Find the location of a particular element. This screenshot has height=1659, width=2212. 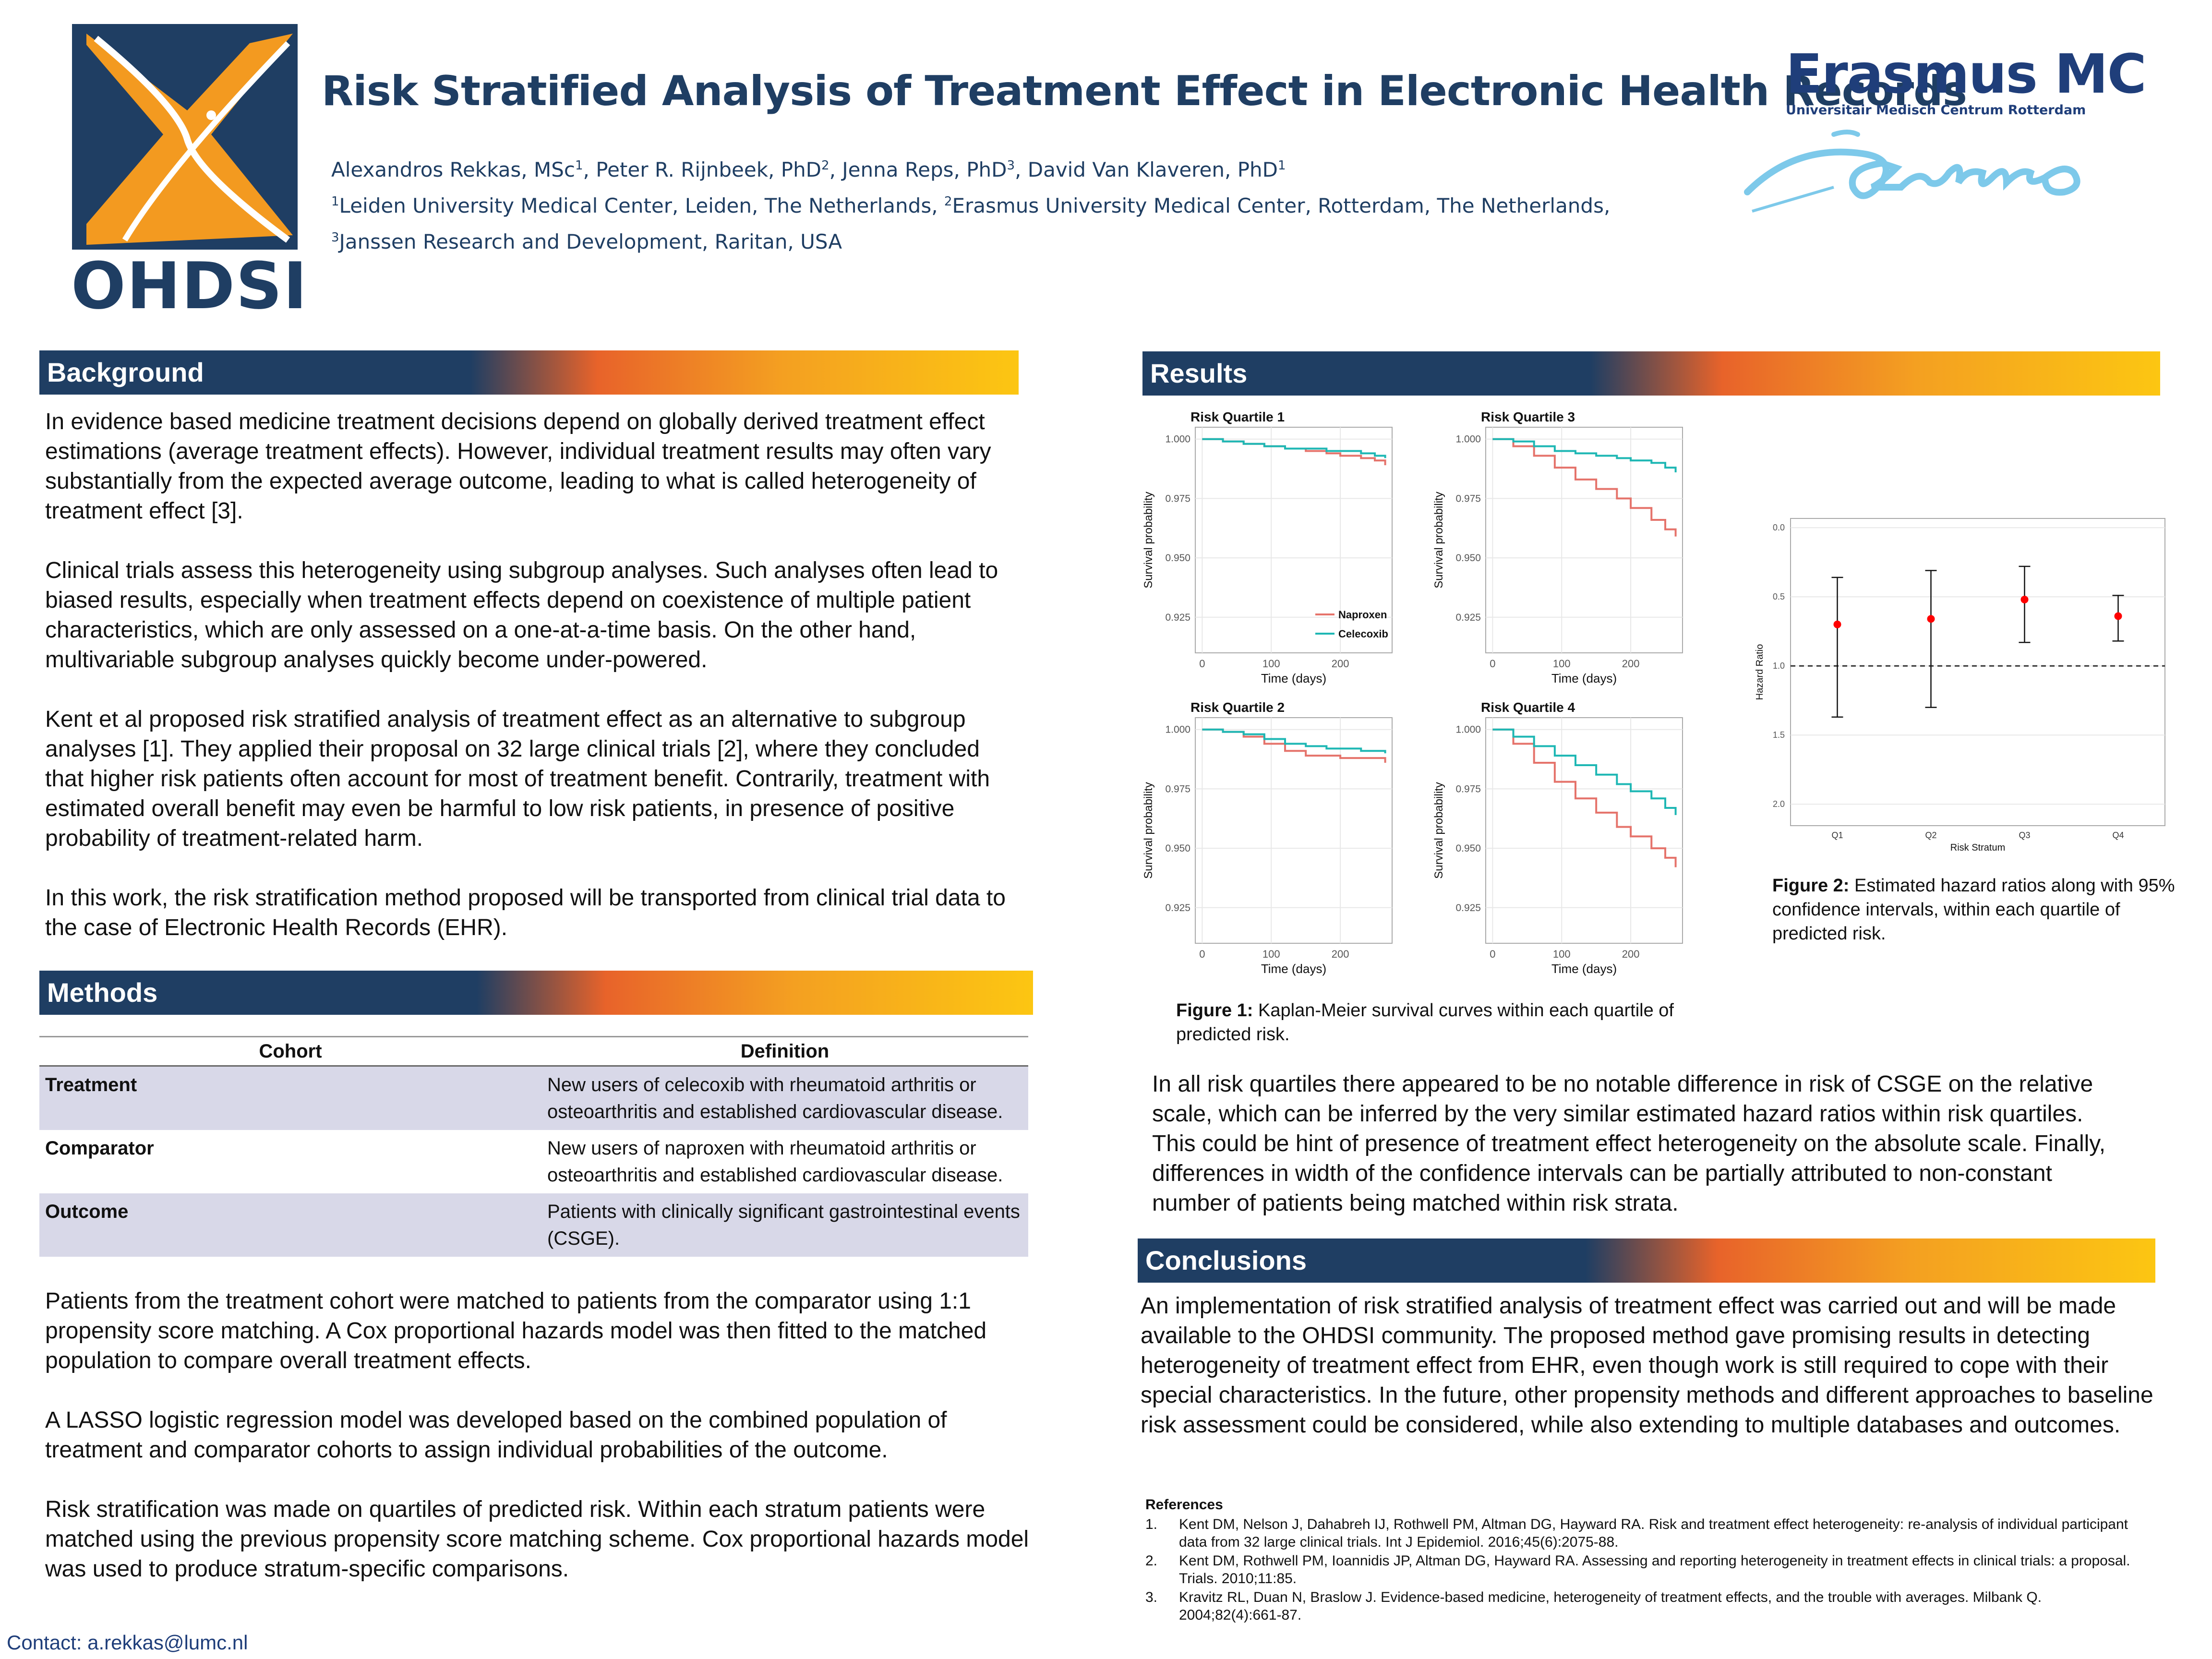

hr-y-tick-label: 0.0 is located at coordinates (1779, 527).